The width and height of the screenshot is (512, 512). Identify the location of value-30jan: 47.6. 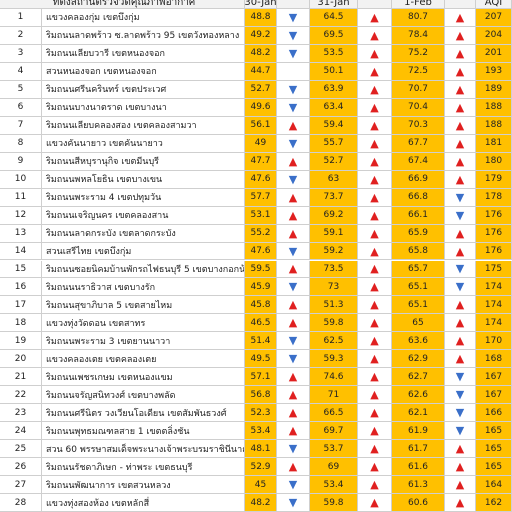
(261, 179).